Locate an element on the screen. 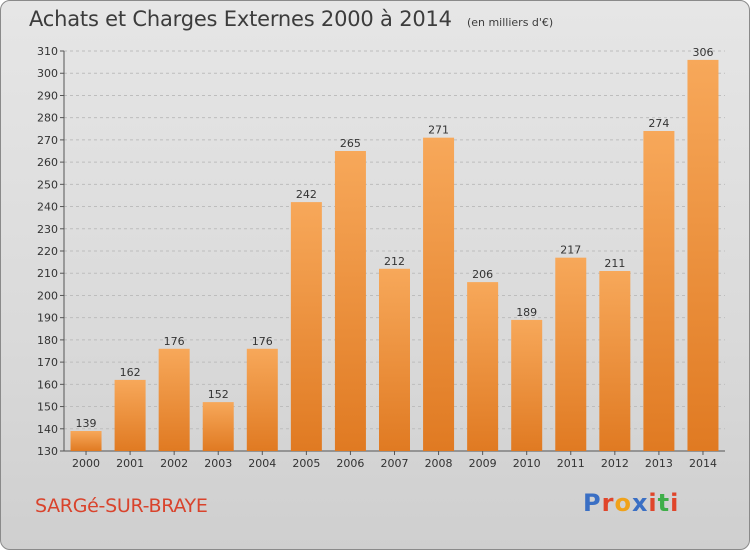 The width and height of the screenshot is (750, 550). x-tick-label-2009: 2009 is located at coordinates (483, 463).